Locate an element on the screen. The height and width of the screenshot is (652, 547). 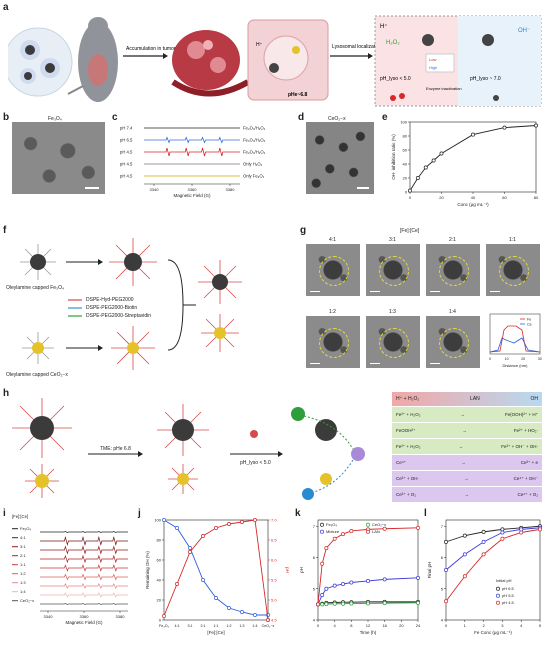
row-name-label: Fe₃O₄/H₂O₂ is located at coordinates (254, 152).